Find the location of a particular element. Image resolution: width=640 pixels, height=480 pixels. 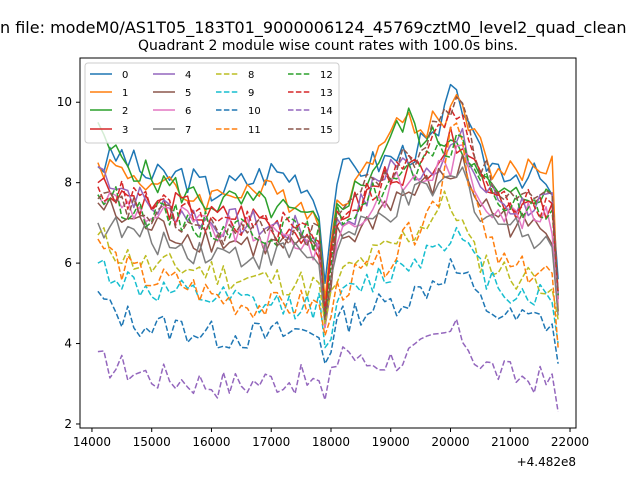

legend-label-8: 8 is located at coordinates (251, 75).